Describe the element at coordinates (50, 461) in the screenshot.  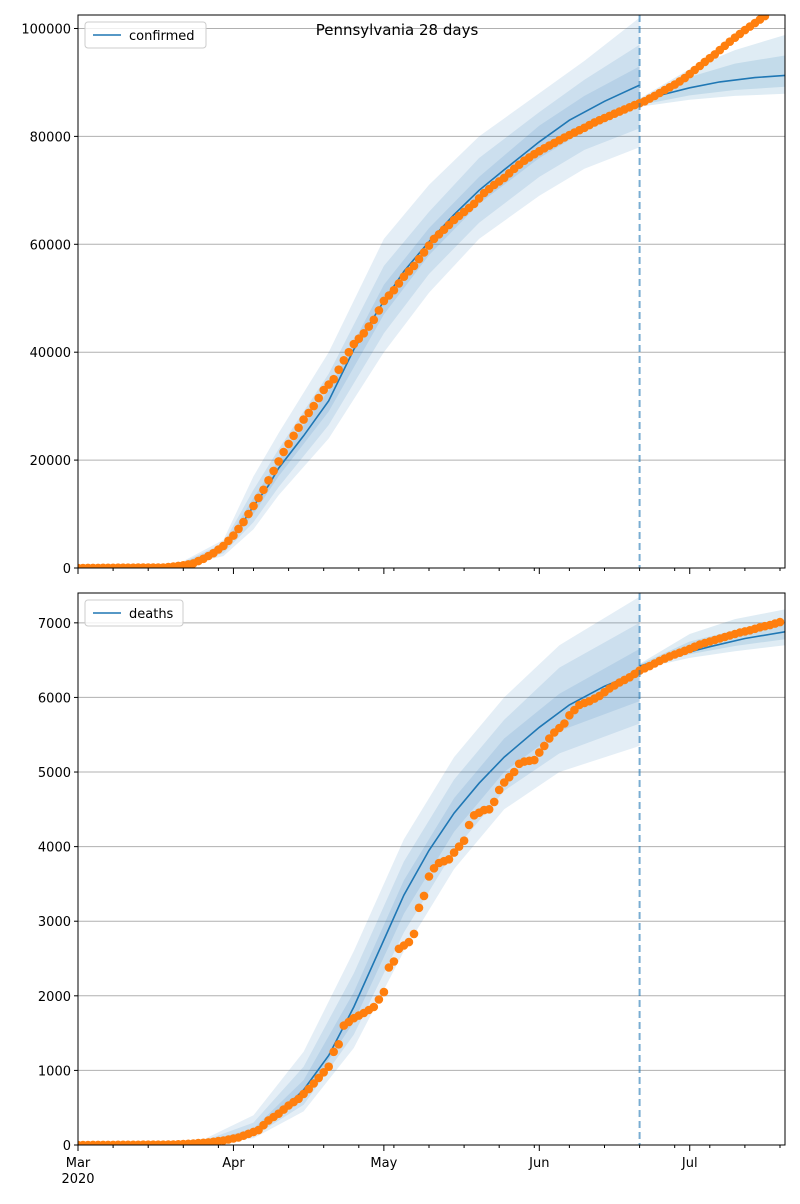
I see `y-tick-label: 20000` at that location.